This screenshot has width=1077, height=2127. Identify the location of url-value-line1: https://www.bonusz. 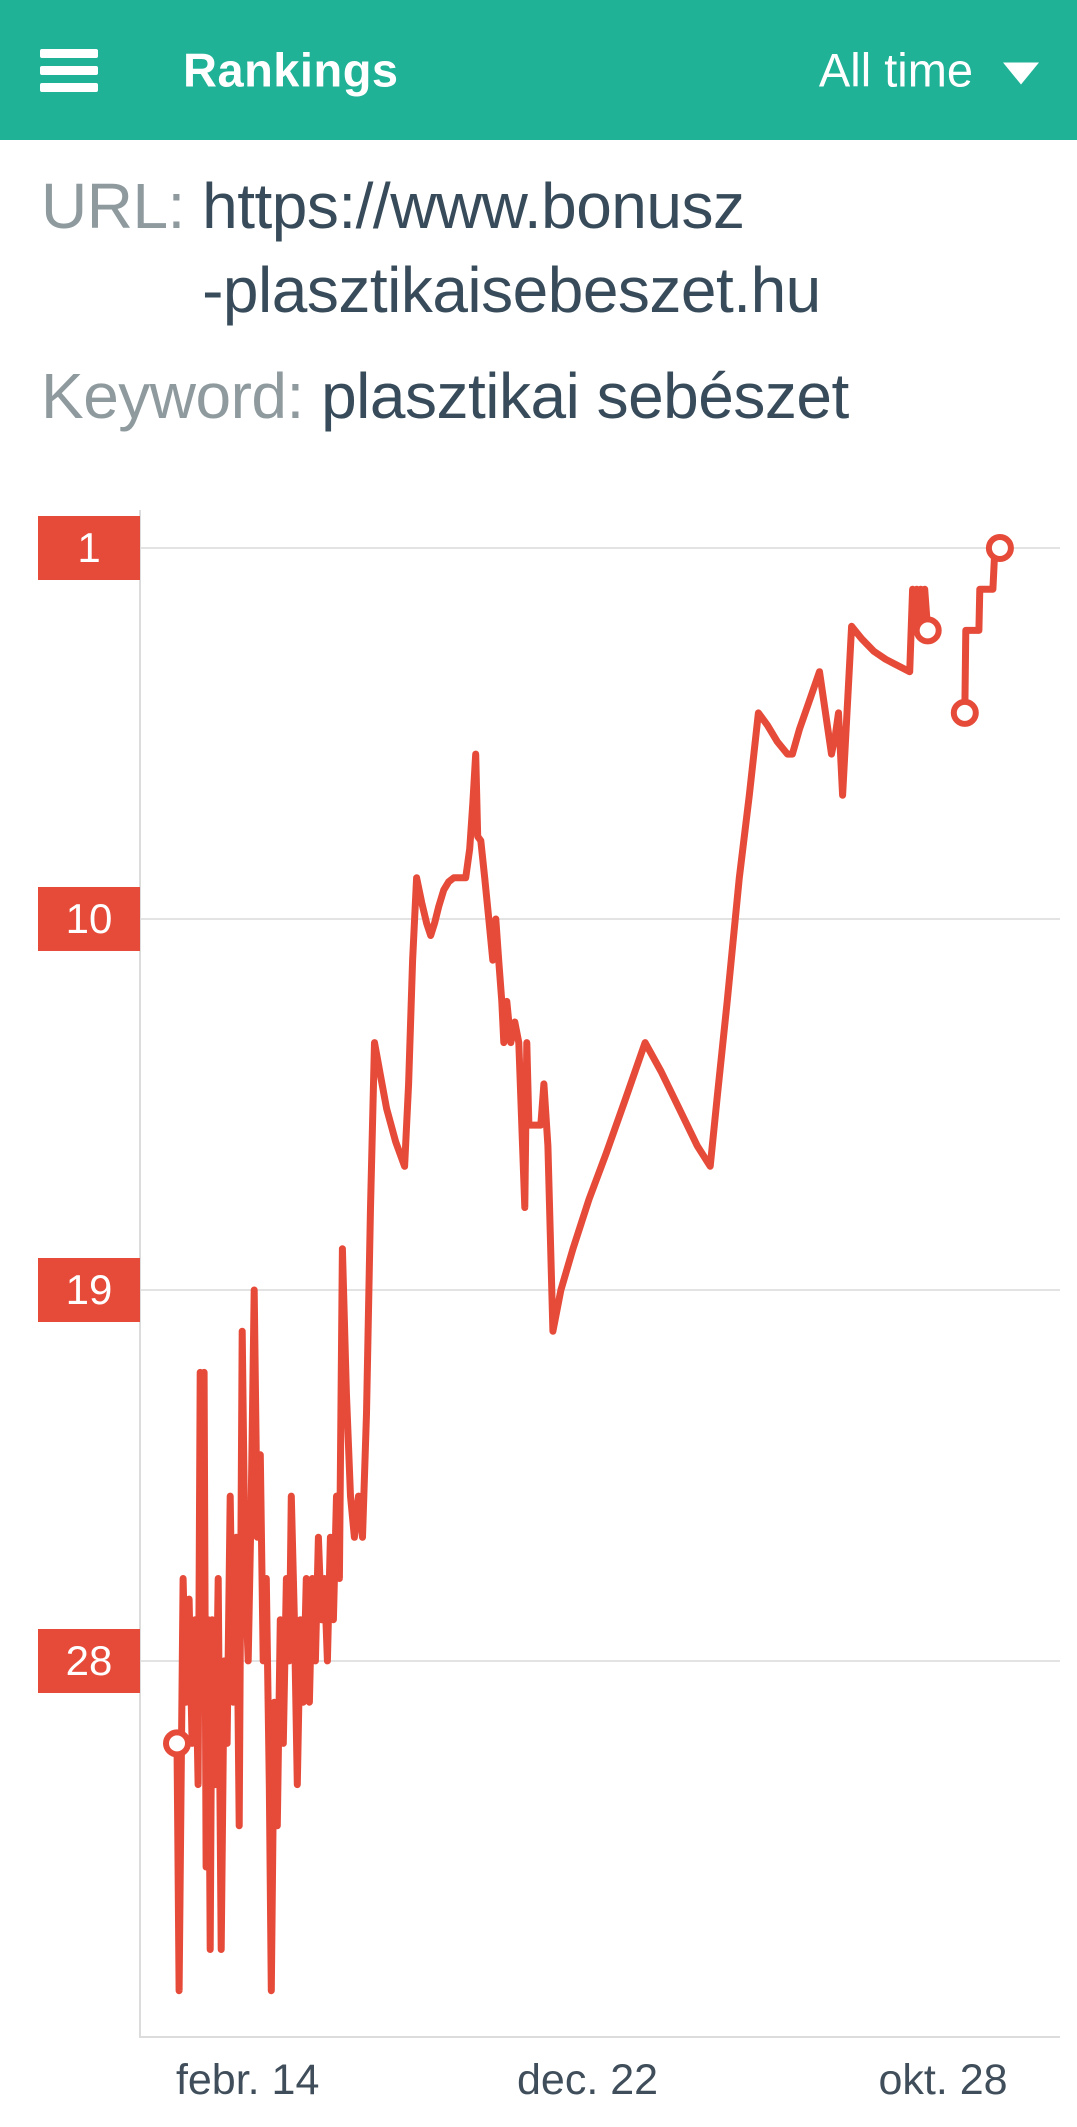
(473, 206).